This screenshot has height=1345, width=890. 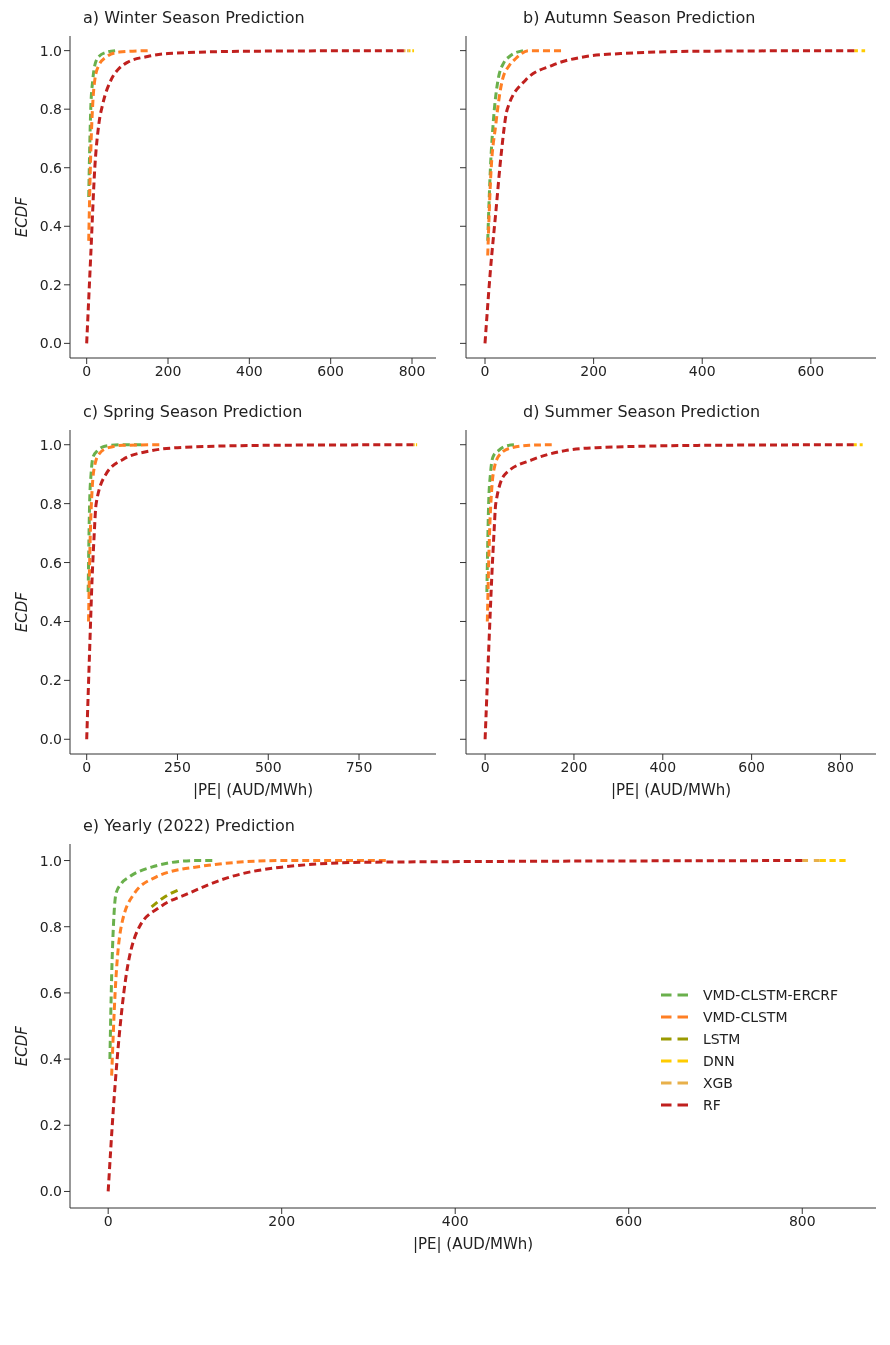 I want to click on chart-title: e) Yearly (2022) Prediction, so click(x=189, y=826).